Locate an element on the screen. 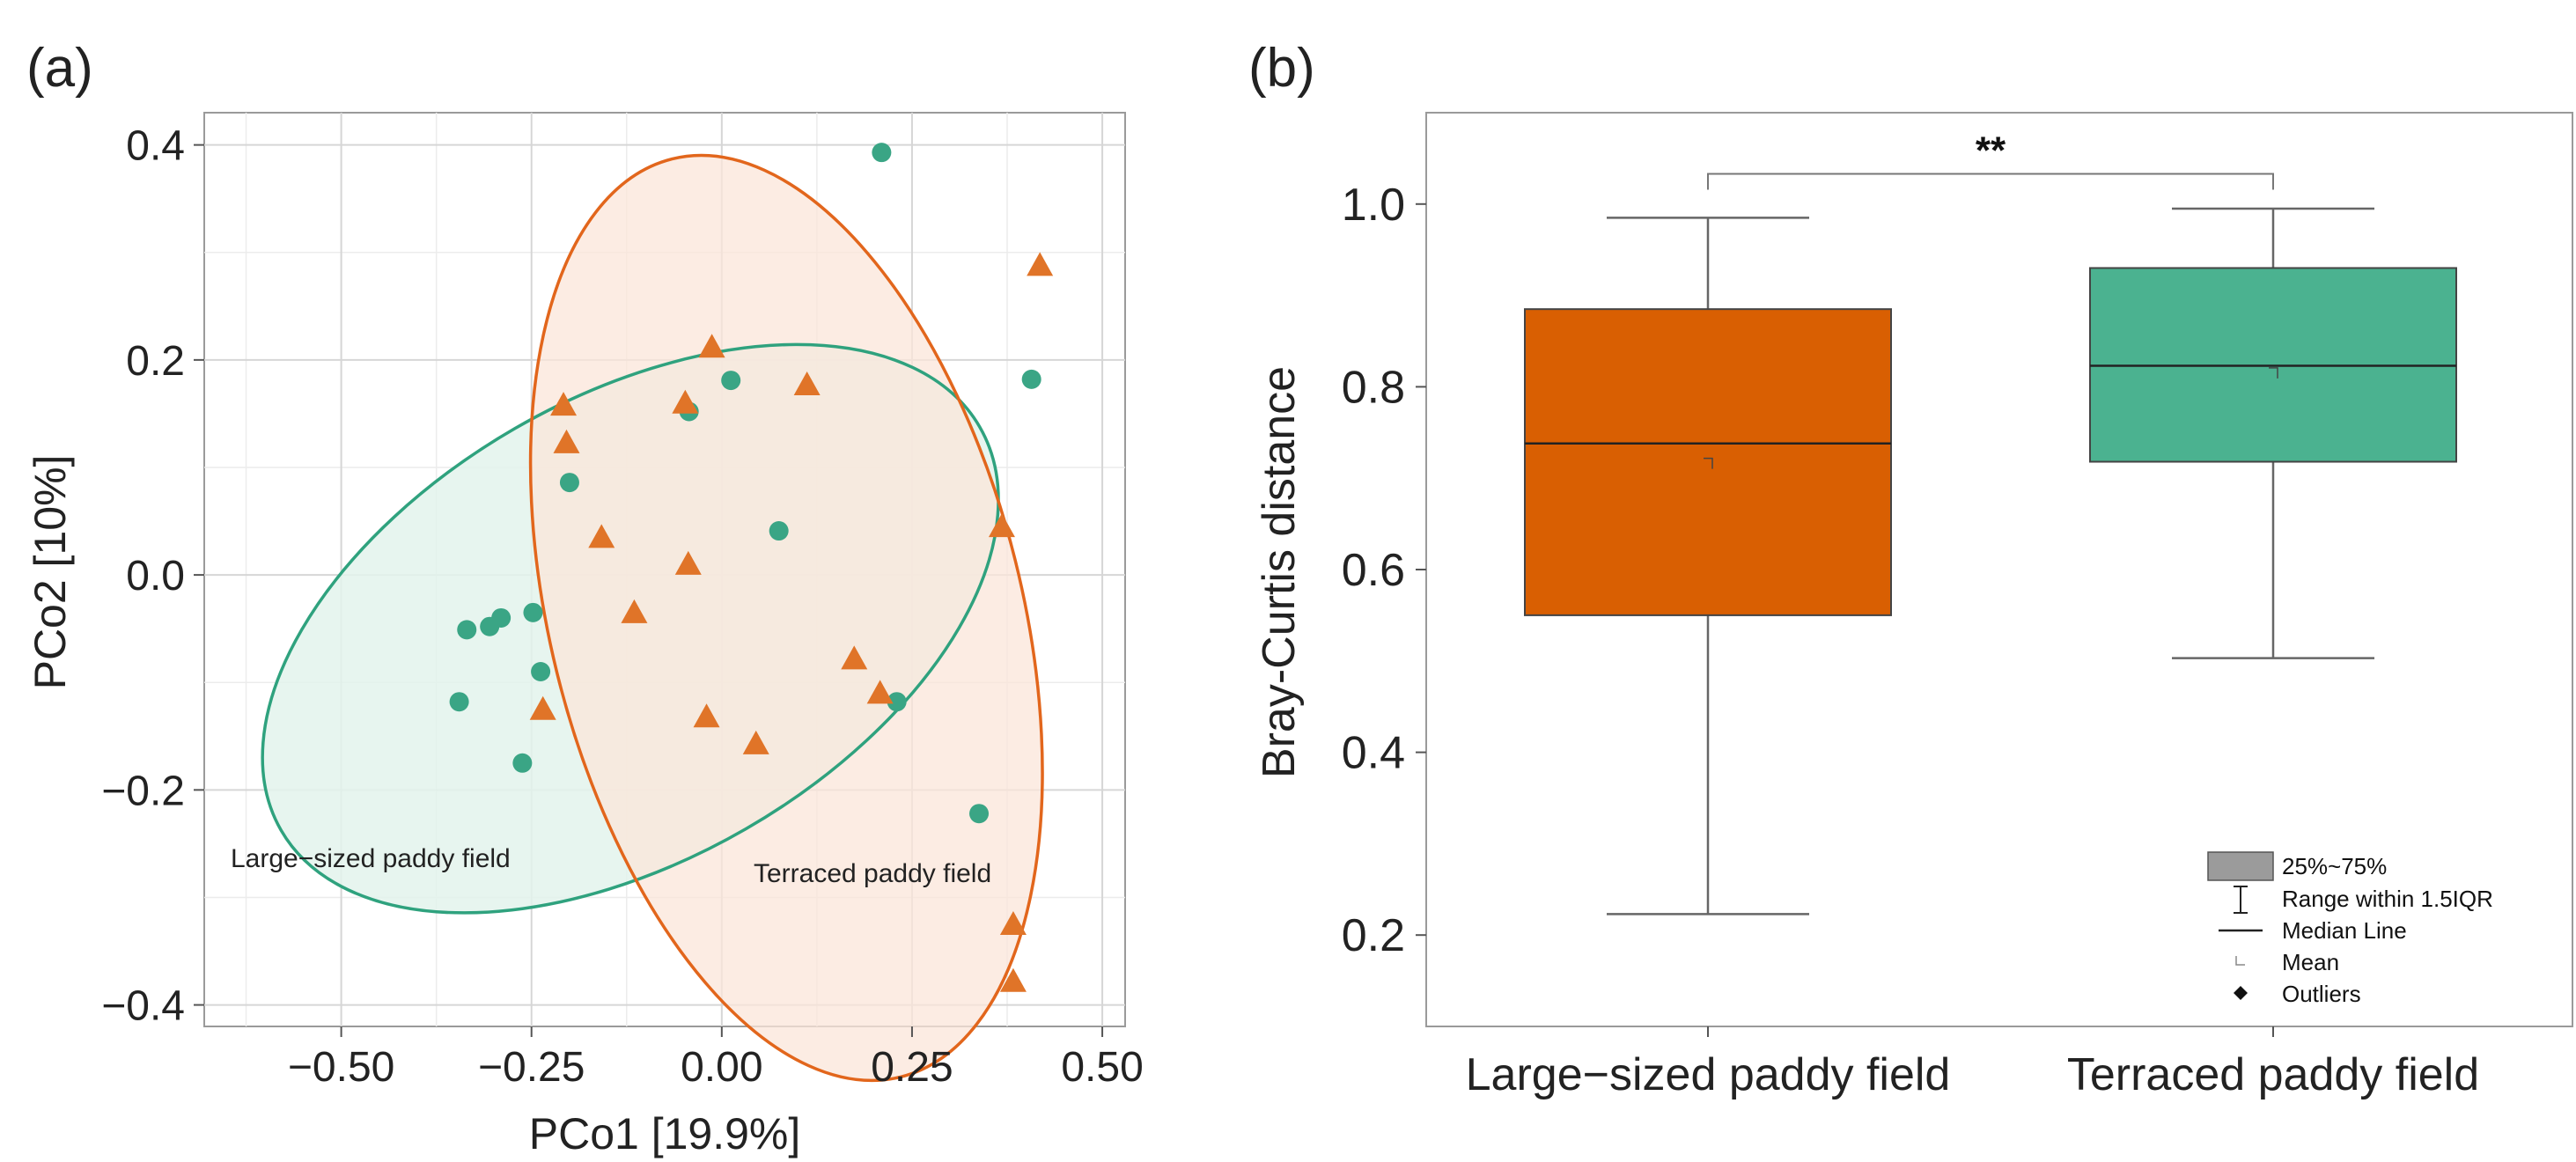 The height and width of the screenshot is (1162, 2576). panel-a-label: (a) is located at coordinates (59, 68).